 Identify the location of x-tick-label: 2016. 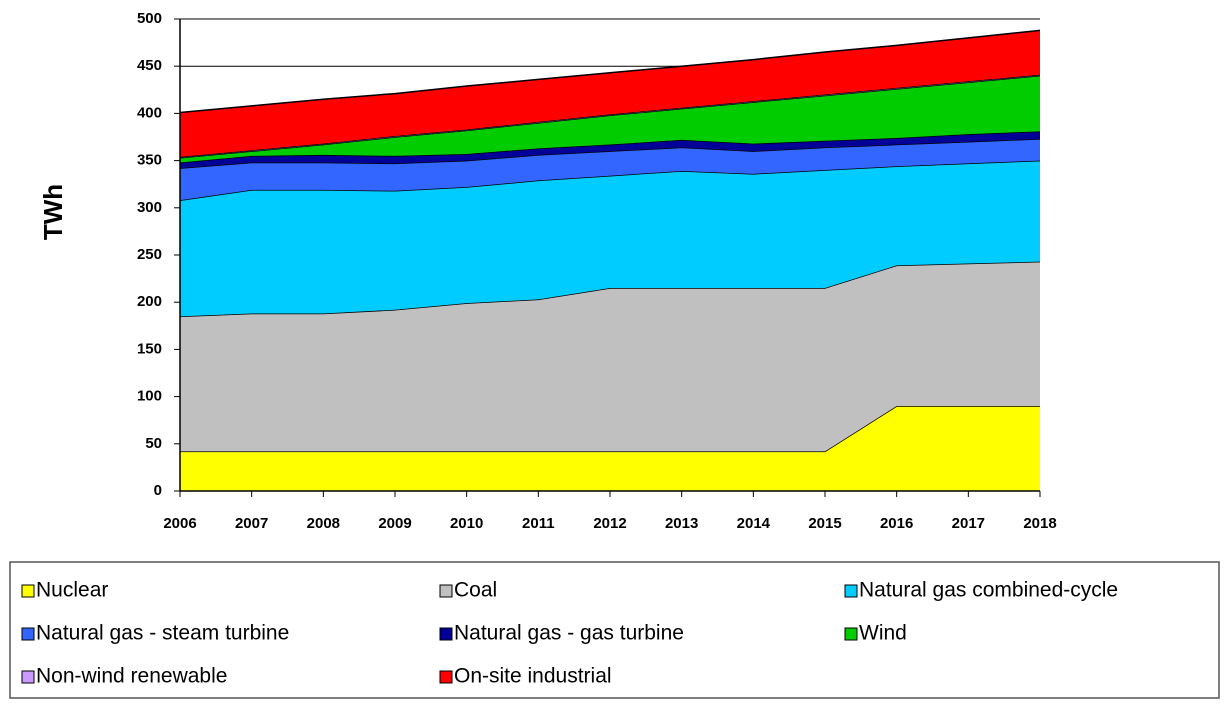
(896, 523).